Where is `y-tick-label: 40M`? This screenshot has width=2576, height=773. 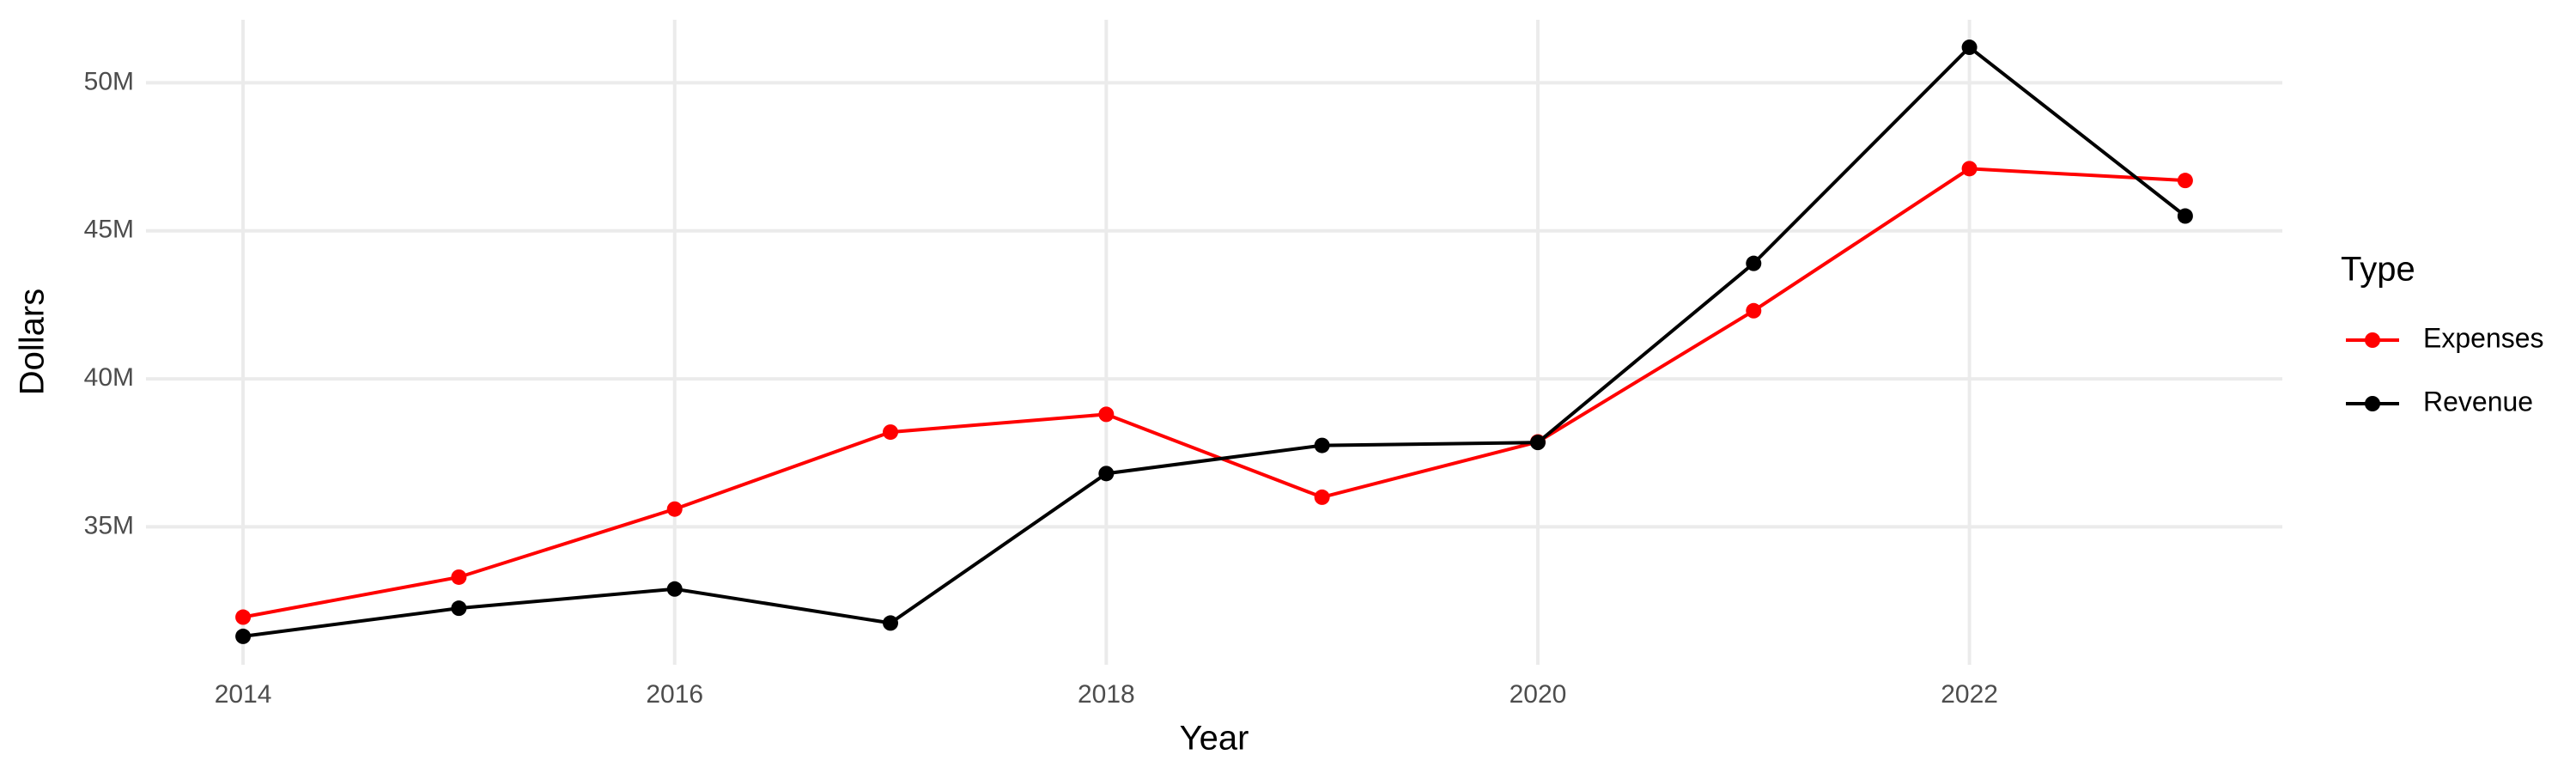 y-tick-label: 40M is located at coordinates (109, 377).